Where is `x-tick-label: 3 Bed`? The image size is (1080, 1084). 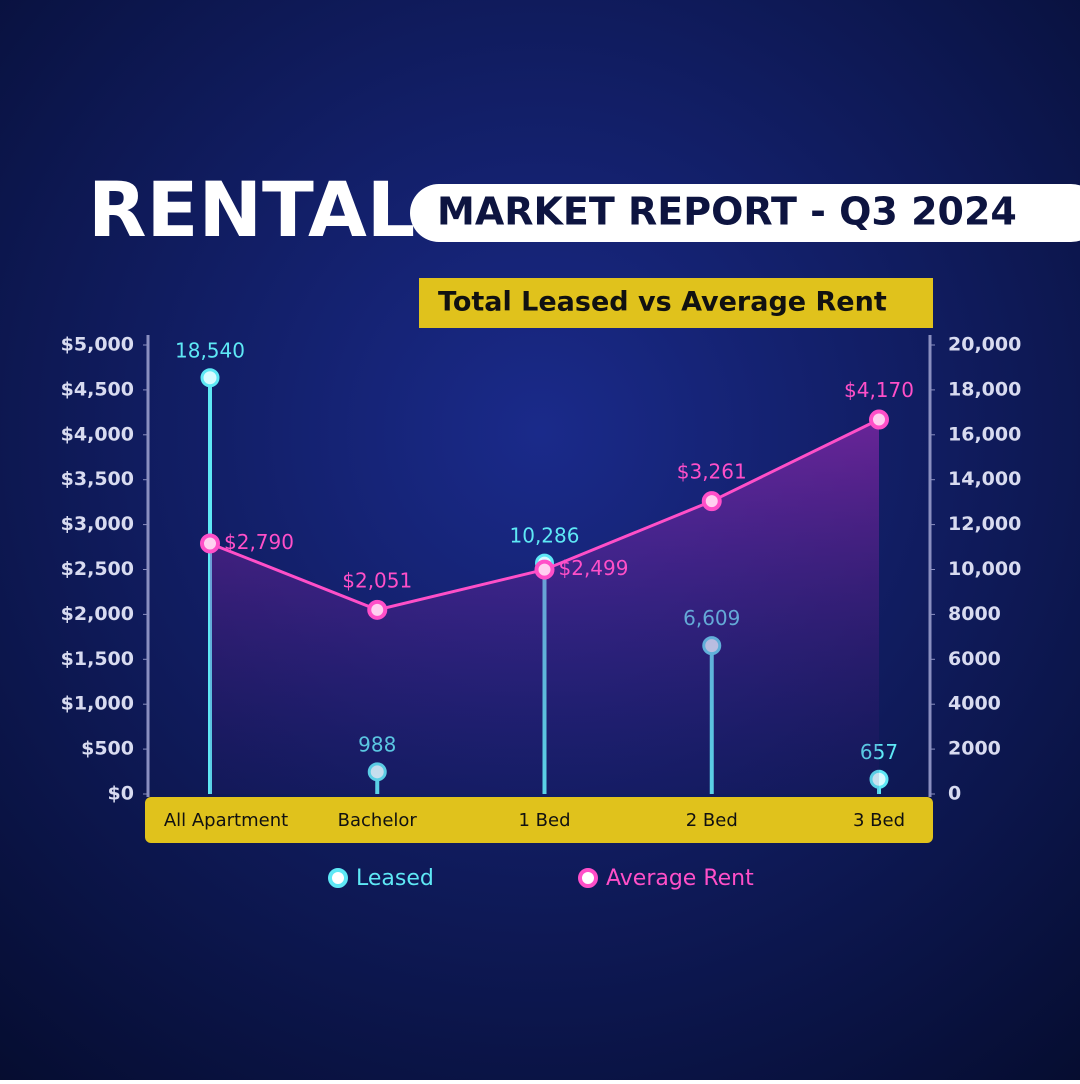
x-tick-label: 3 Bed is located at coordinates (879, 820).